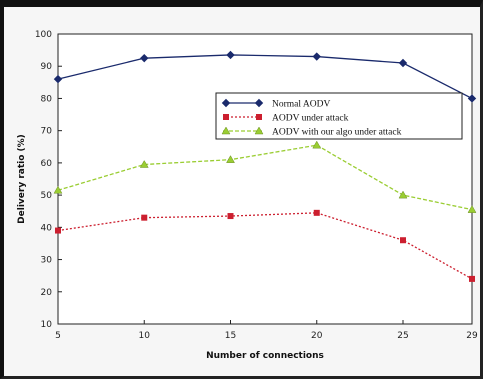 This screenshot has width=483, height=379. I want to click on legend-label: AODV under attack, so click(310, 119).